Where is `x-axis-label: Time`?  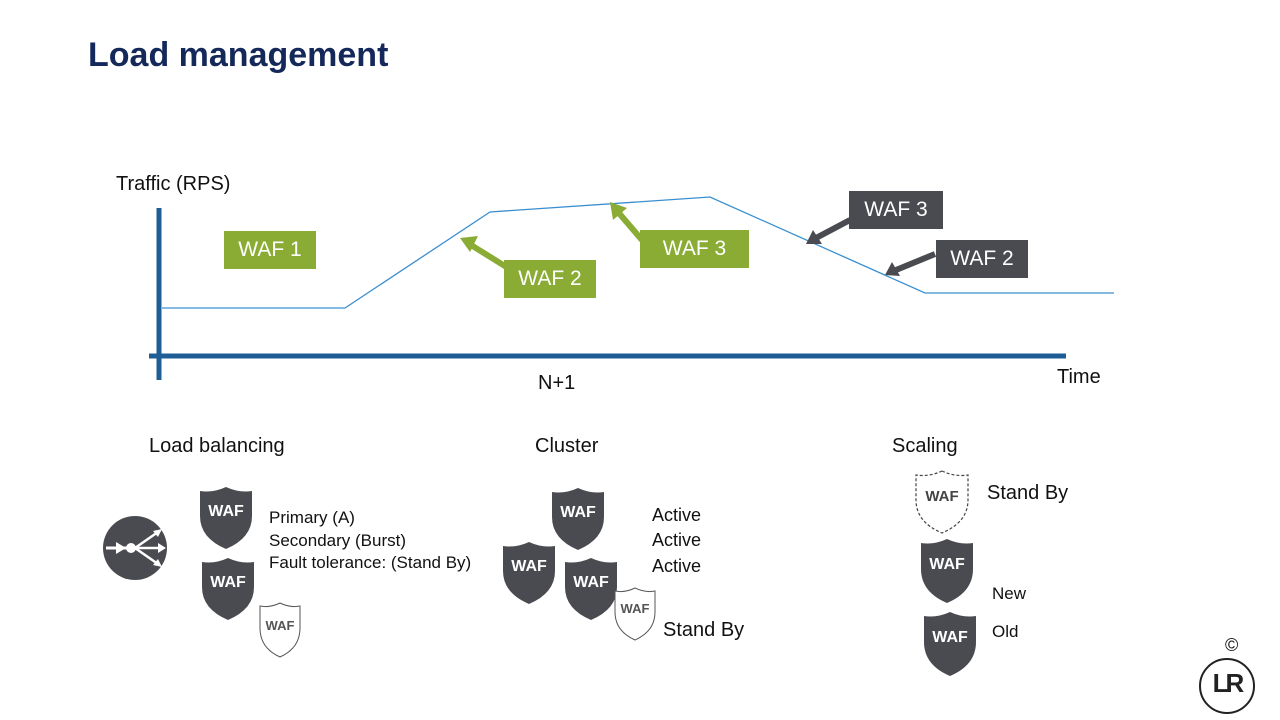
x-axis-label: Time is located at coordinates (1079, 377).